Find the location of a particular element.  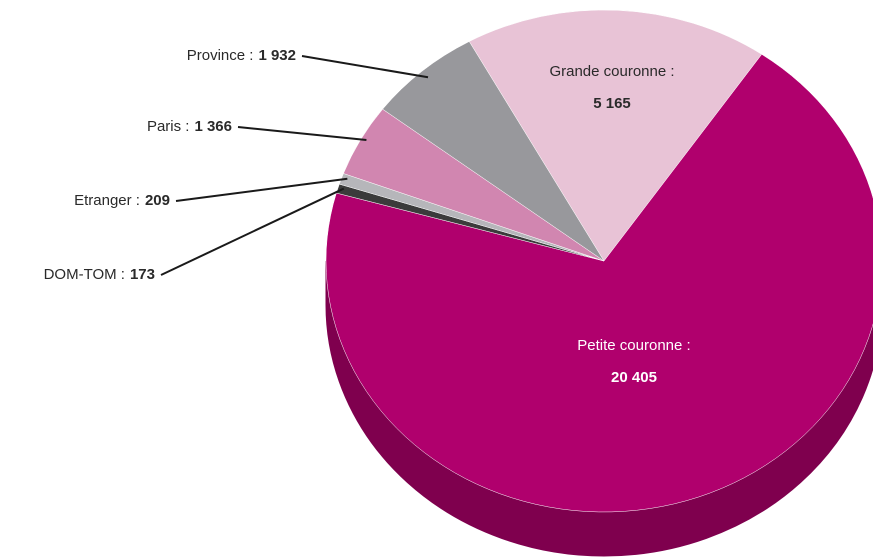

slice-label: Grande couronne : is located at coordinates (611, 71).